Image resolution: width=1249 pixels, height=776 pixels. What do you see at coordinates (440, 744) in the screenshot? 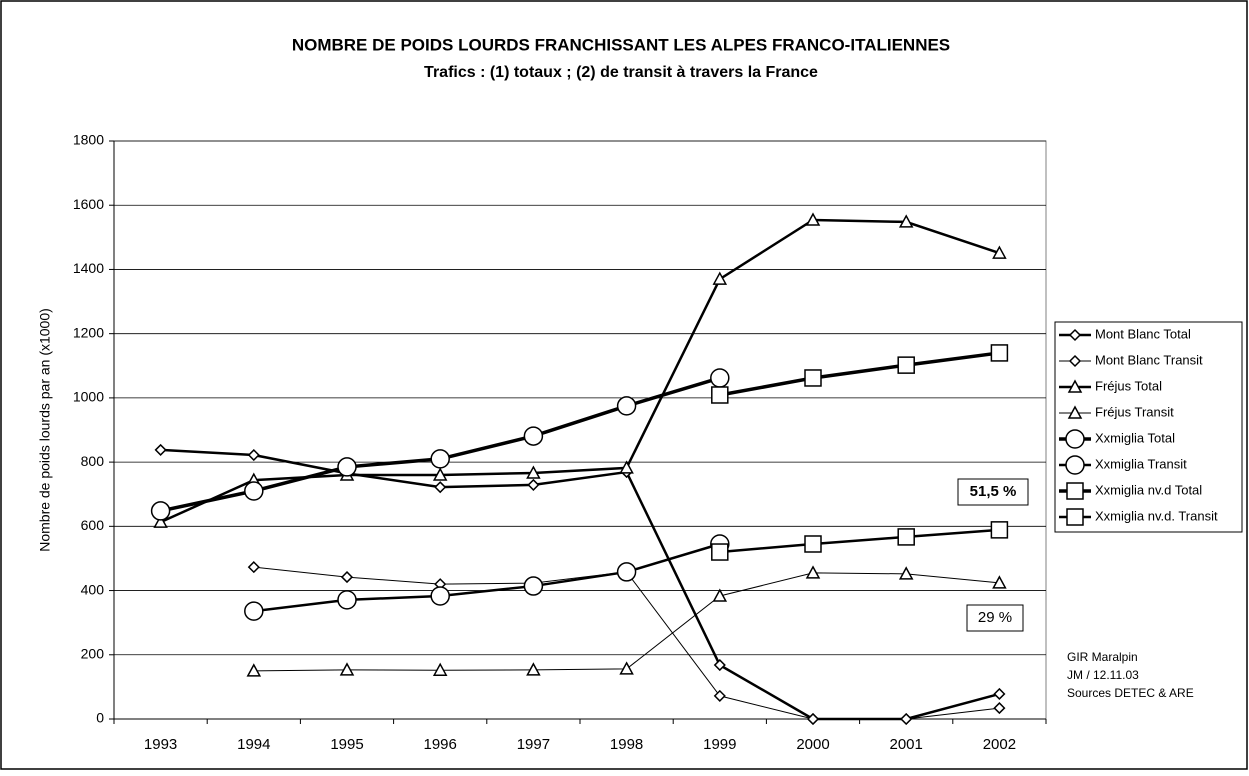
I see `x-tick-label: 1996` at bounding box center [440, 744].